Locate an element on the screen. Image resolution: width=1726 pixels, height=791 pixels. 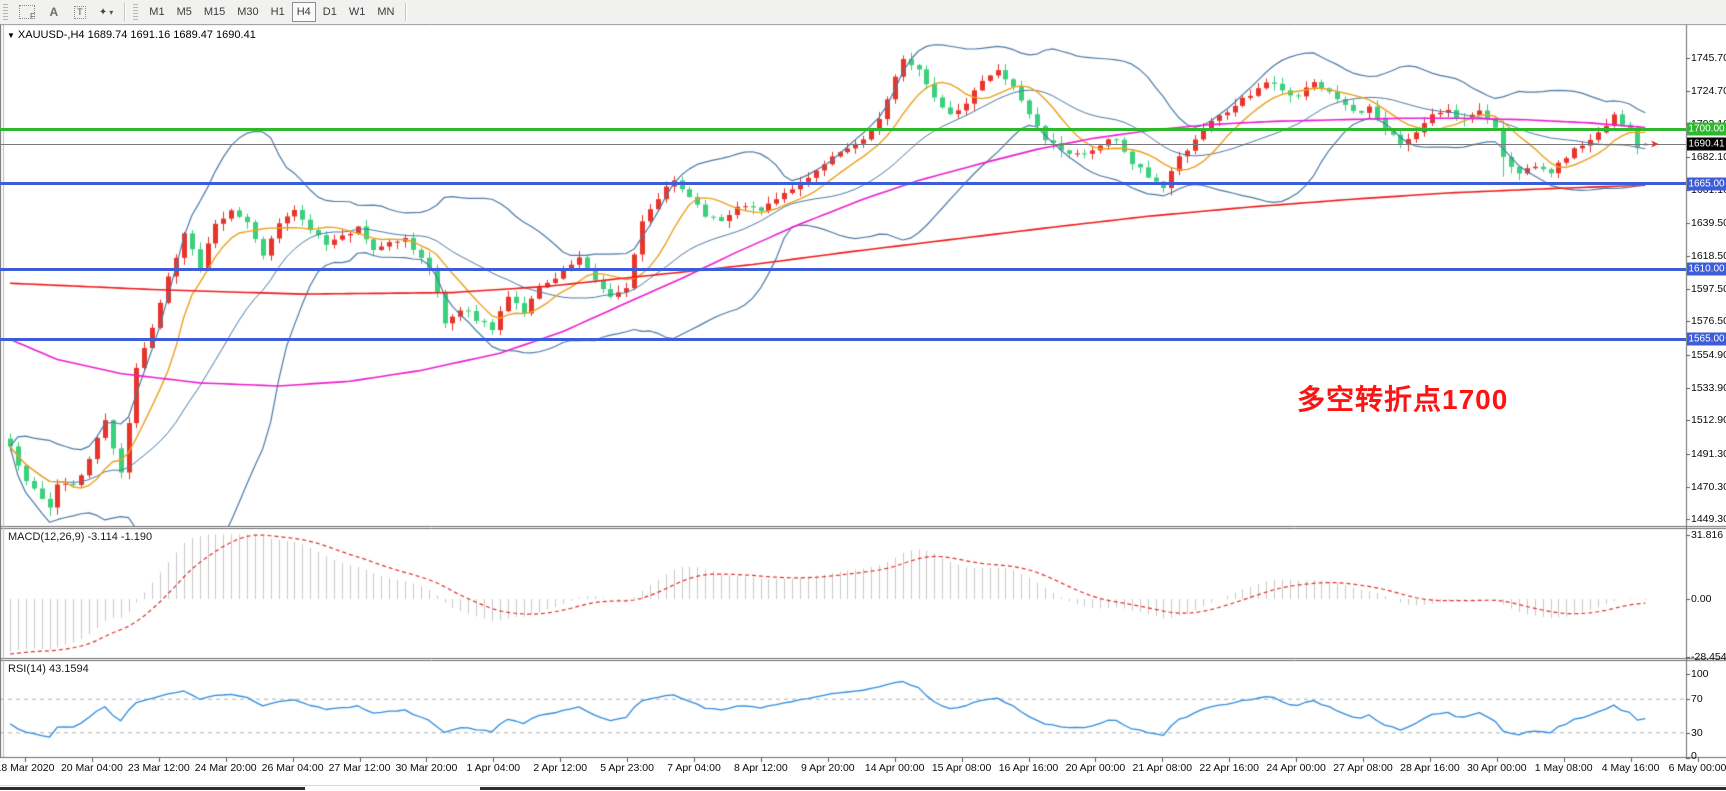
level-price-label: 1610.00 is located at coordinates (1706, 269).